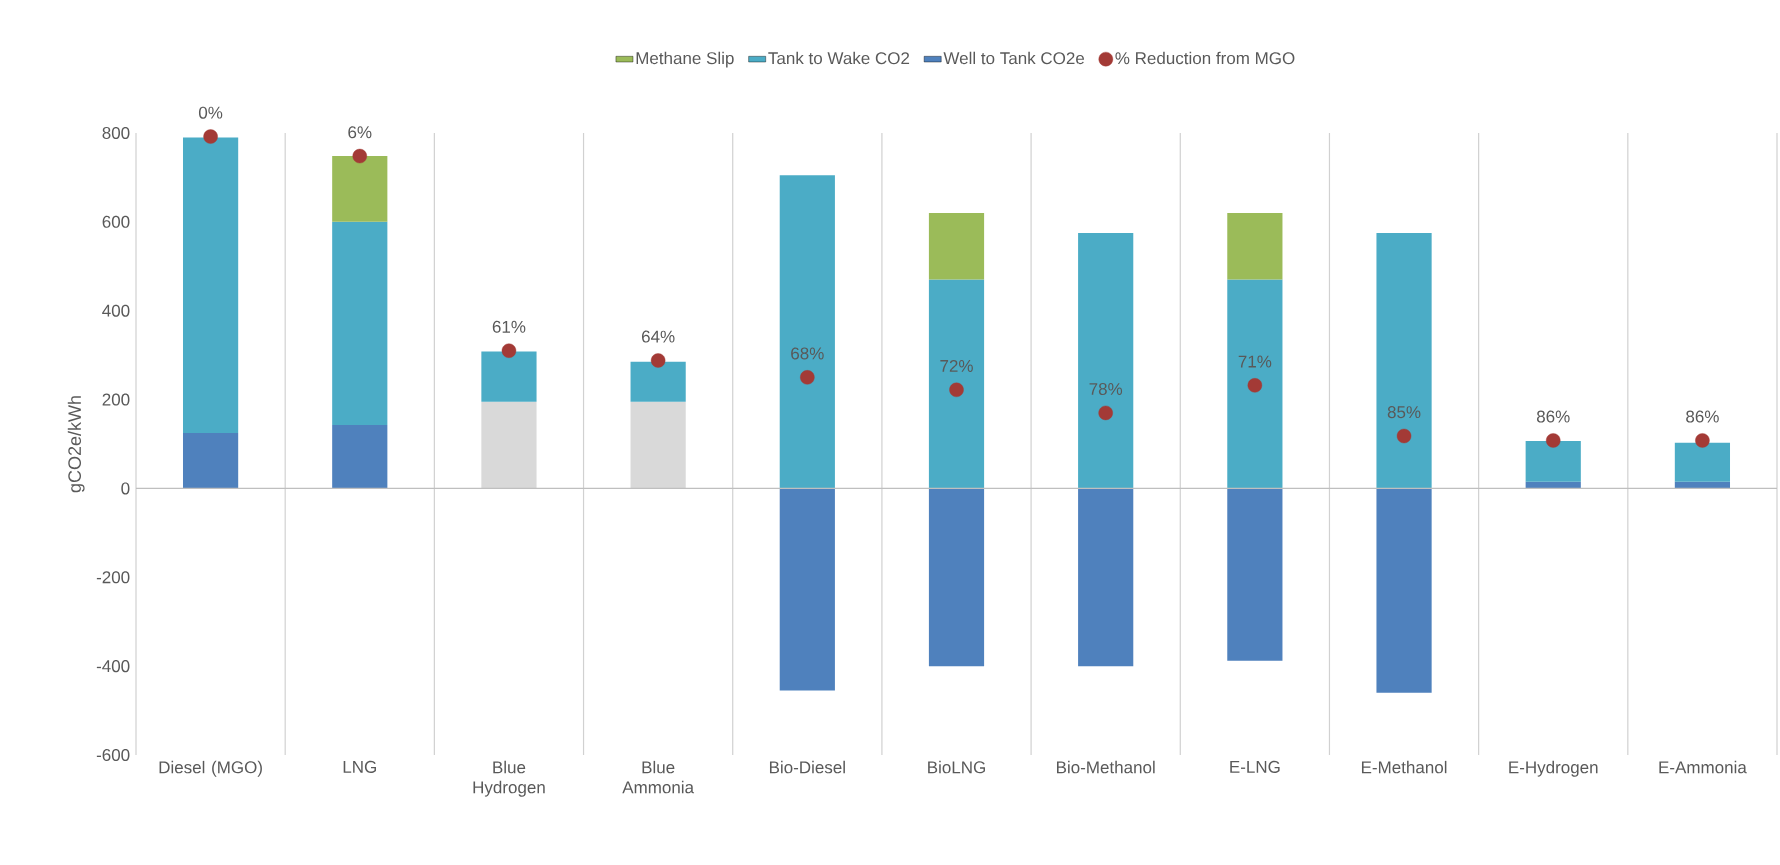  Describe the element at coordinates (1255, 766) in the screenshot. I see `x-tick-label: E-LNG` at that location.